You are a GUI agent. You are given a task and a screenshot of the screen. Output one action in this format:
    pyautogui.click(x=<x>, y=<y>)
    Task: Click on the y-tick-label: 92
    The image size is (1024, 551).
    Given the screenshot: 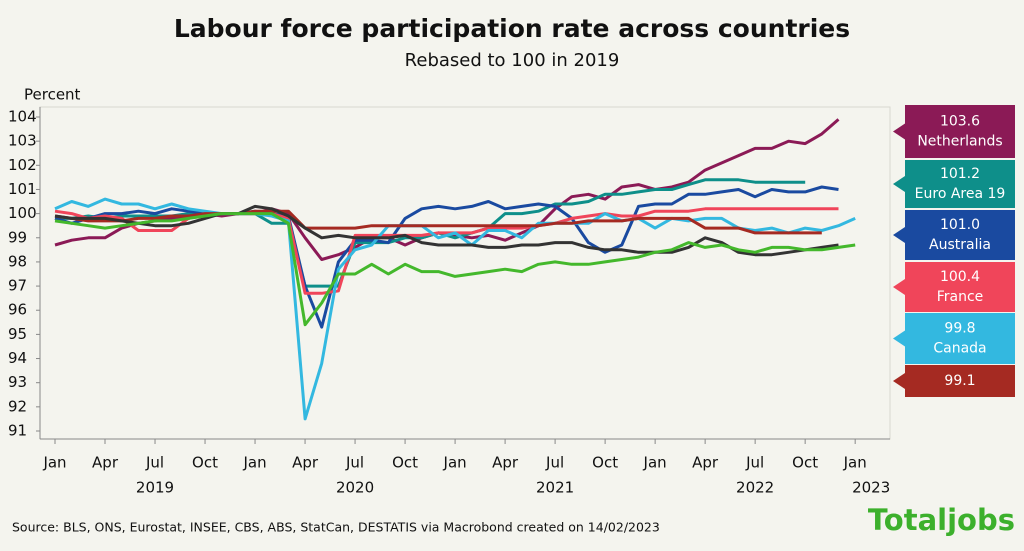 What is the action you would take?
    pyautogui.click(x=17, y=406)
    